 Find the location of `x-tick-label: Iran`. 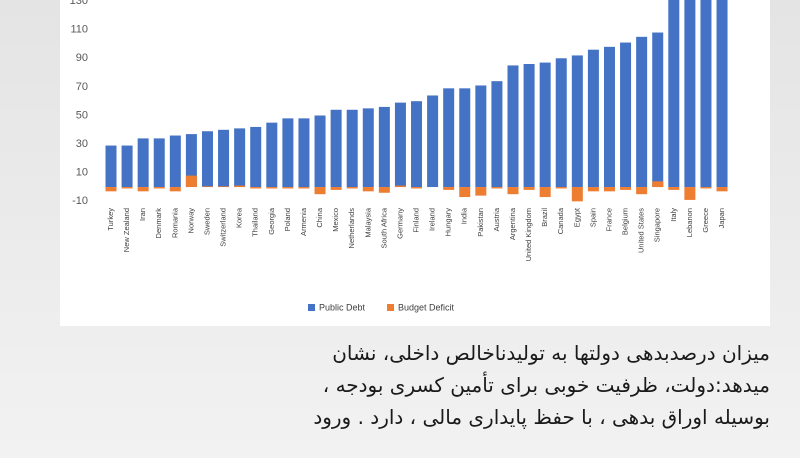

x-tick-label: Iran is located at coordinates (142, 214).